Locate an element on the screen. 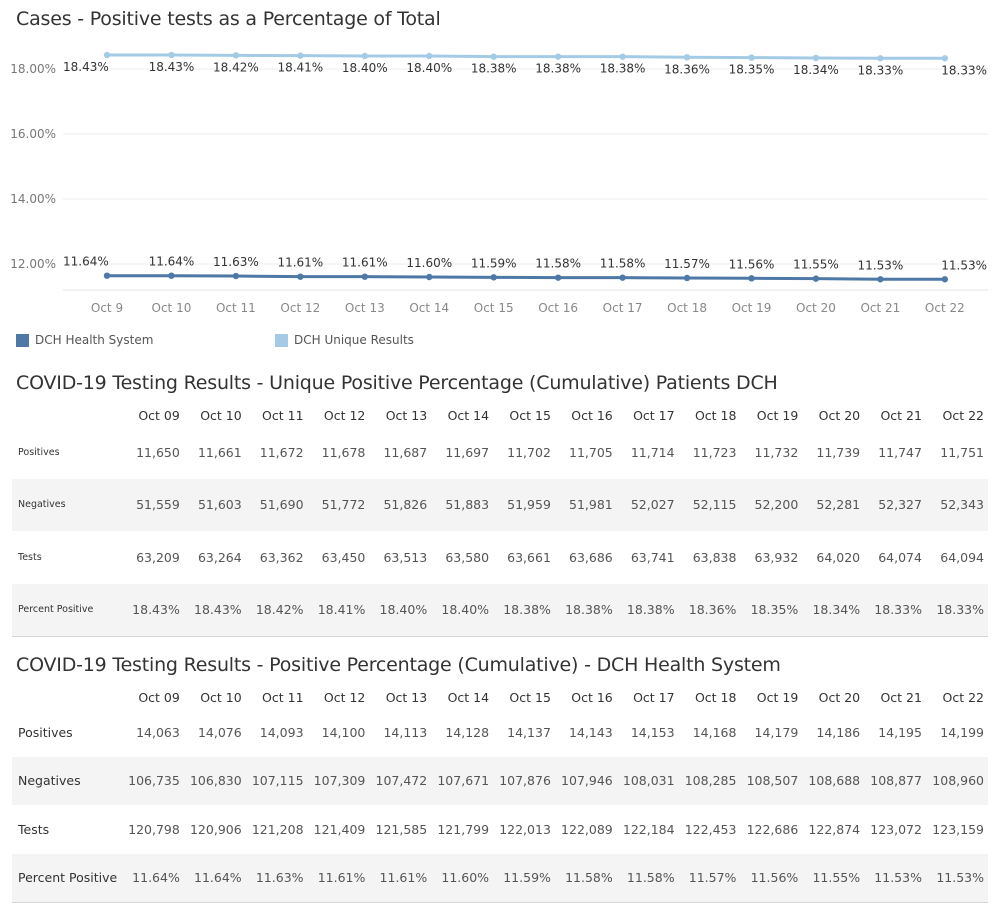 This screenshot has width=1000, height=904. table-cell: 123,159 is located at coordinates (958, 829).